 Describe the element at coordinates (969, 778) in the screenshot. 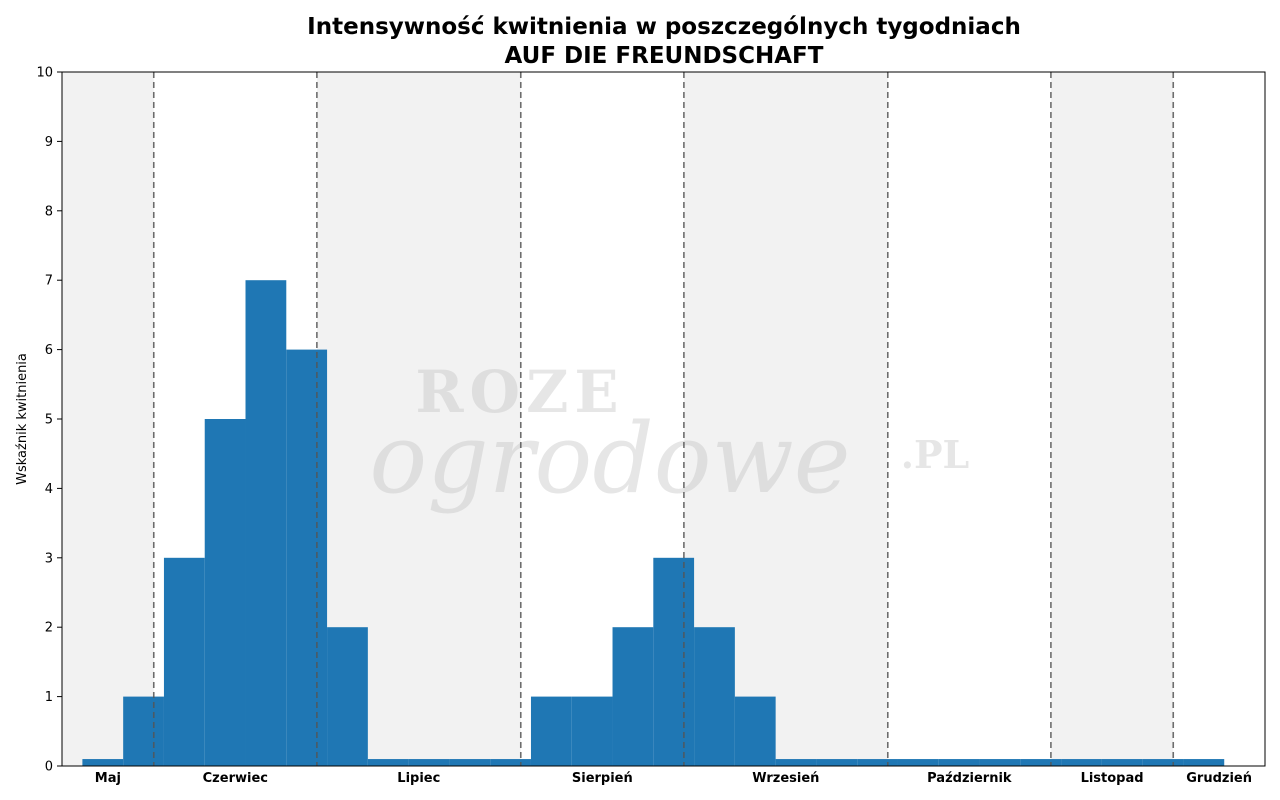

I see `month-label-6: Październik` at that location.